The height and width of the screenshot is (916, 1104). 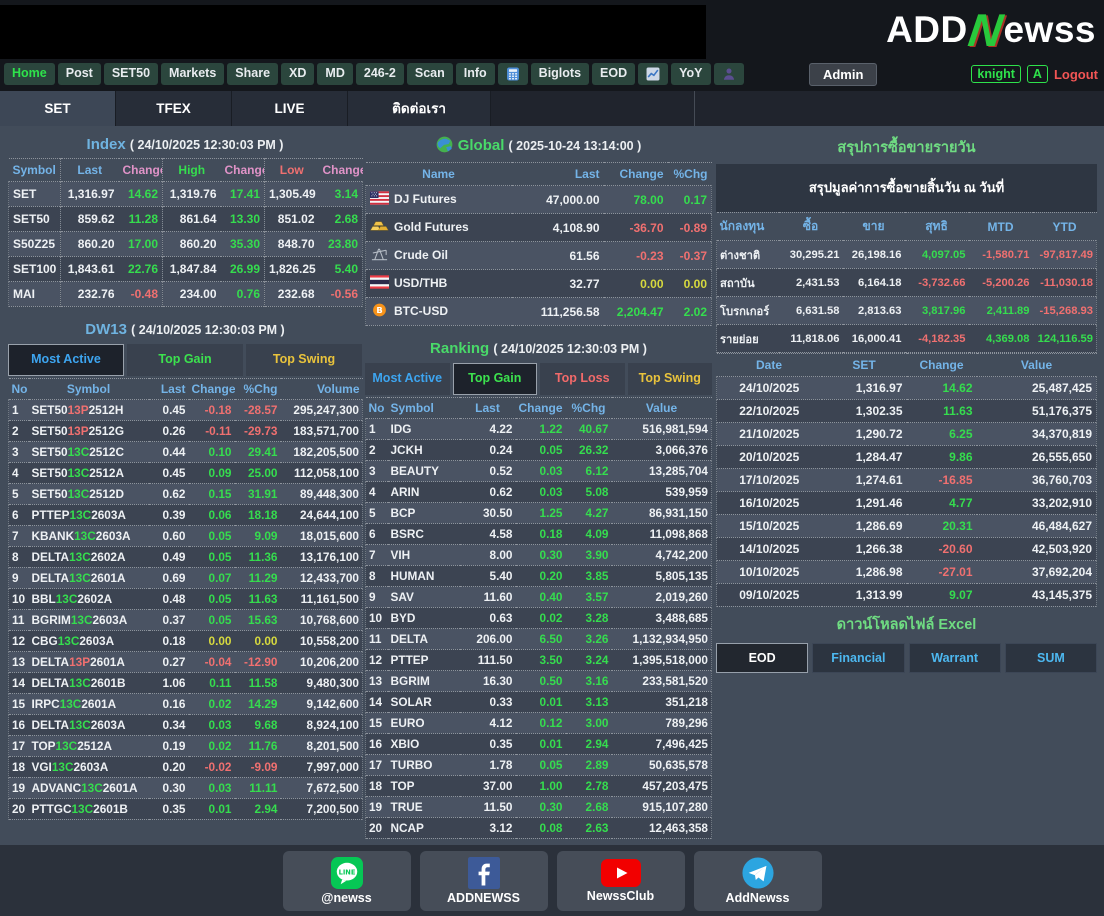 What do you see at coordinates (551, 450) in the screenshot?
I see `cell-change: 0.05` at bounding box center [551, 450].